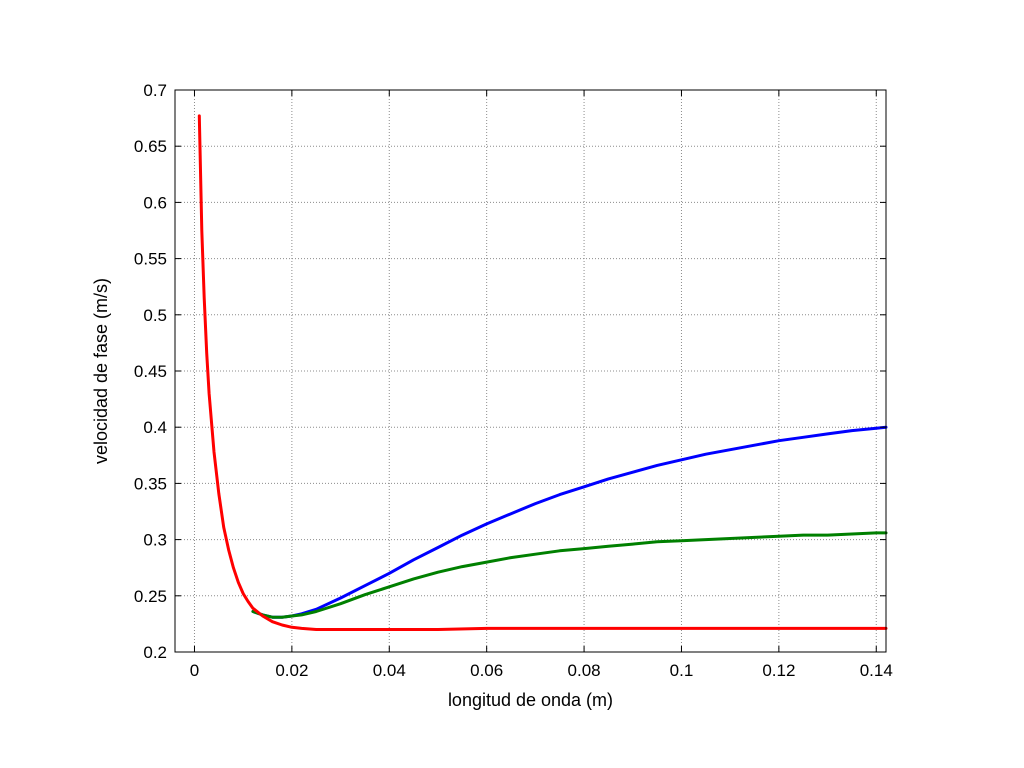 The width and height of the screenshot is (1024, 768). I want to click on x-axis-label: longitud de onda (m), so click(530, 700).